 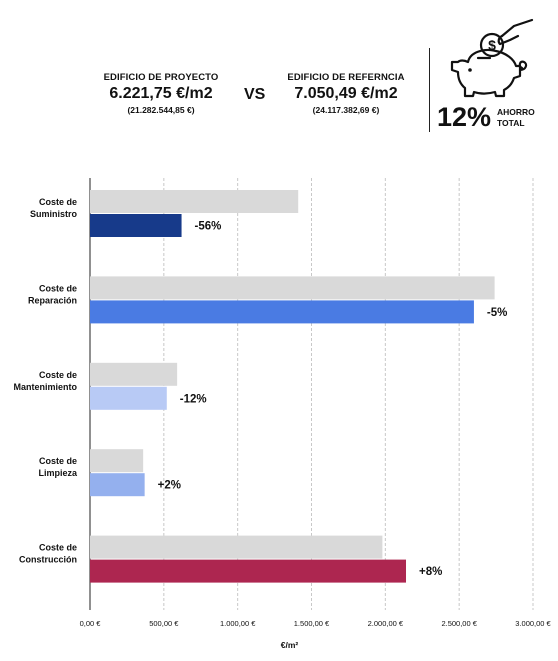 What do you see at coordinates (164, 623) in the screenshot?
I see `x-tick-label: 500,00 €` at bounding box center [164, 623].